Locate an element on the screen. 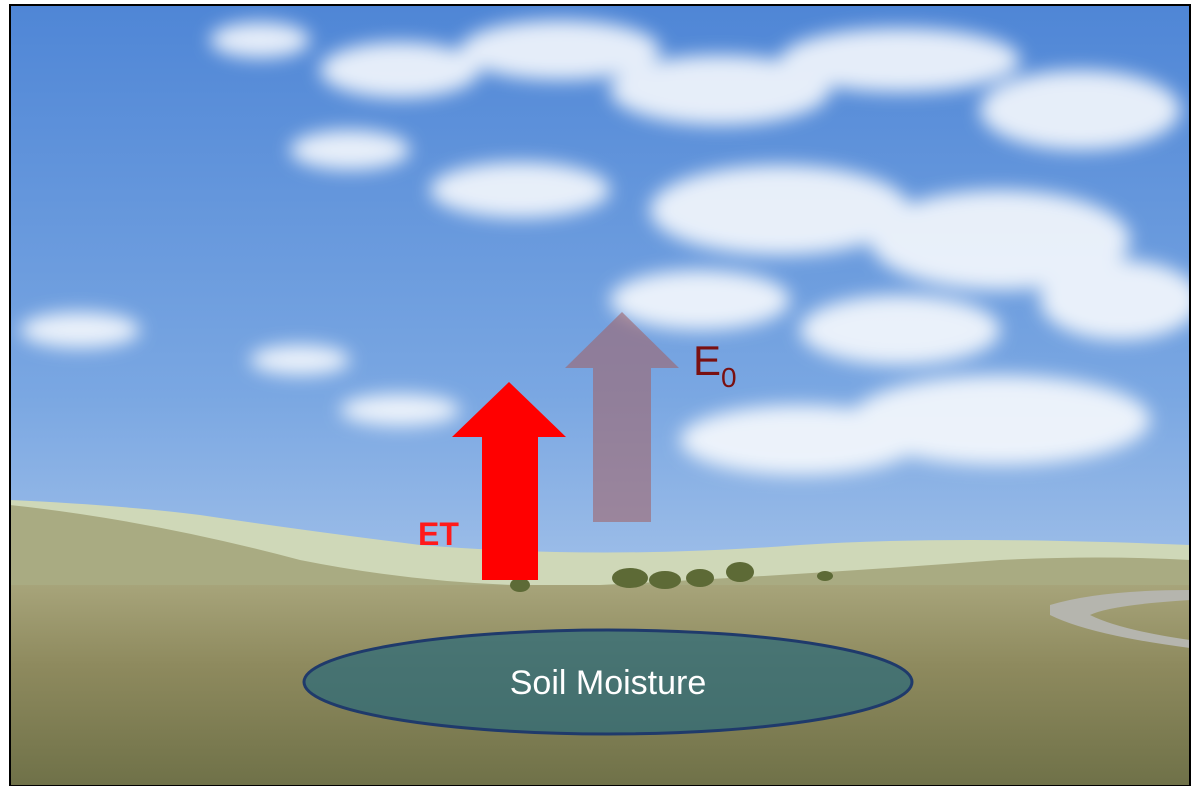 The image size is (1192, 786). e0-arrow is located at coordinates (622, 417).